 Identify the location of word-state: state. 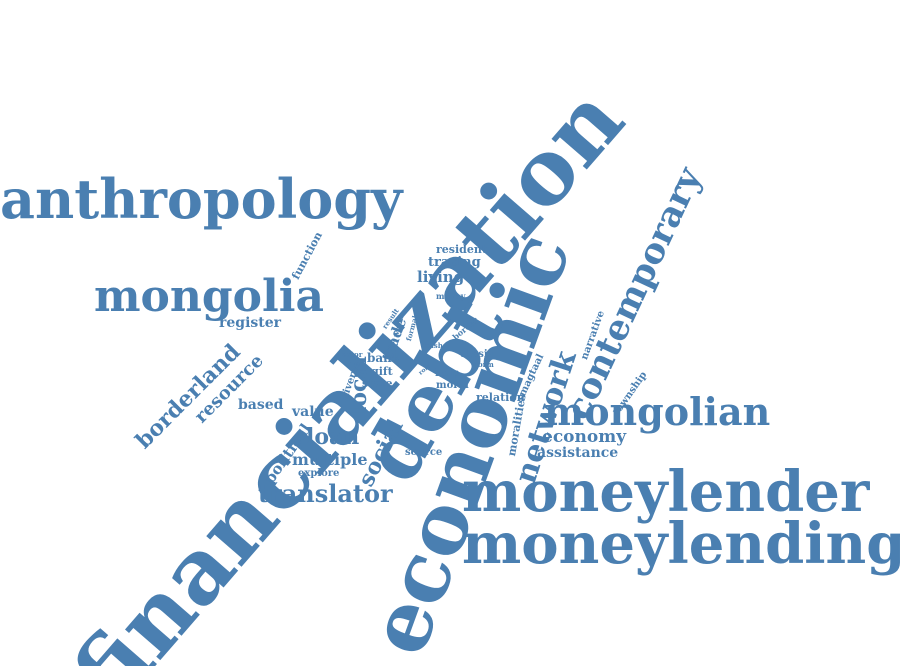
(377, 383).